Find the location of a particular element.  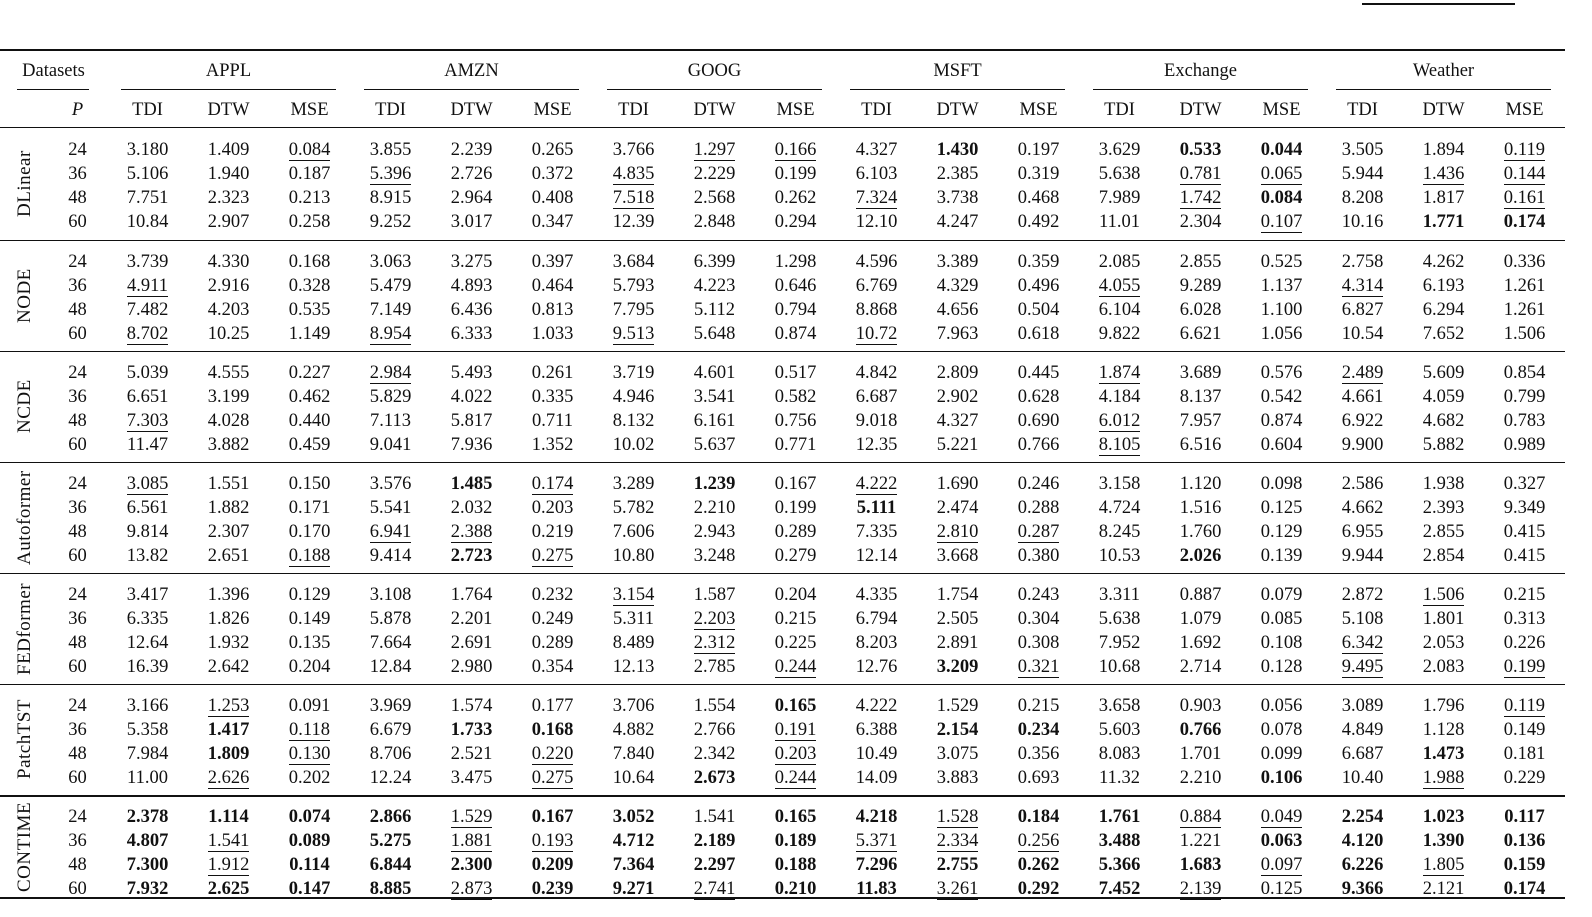

cell-value: 0.089 is located at coordinates (309, 841).